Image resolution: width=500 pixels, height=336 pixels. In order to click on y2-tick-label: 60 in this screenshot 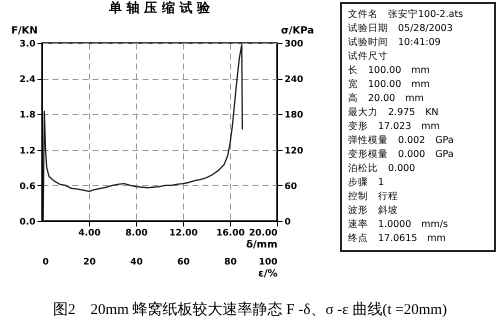, I will do `click(291, 187)`.